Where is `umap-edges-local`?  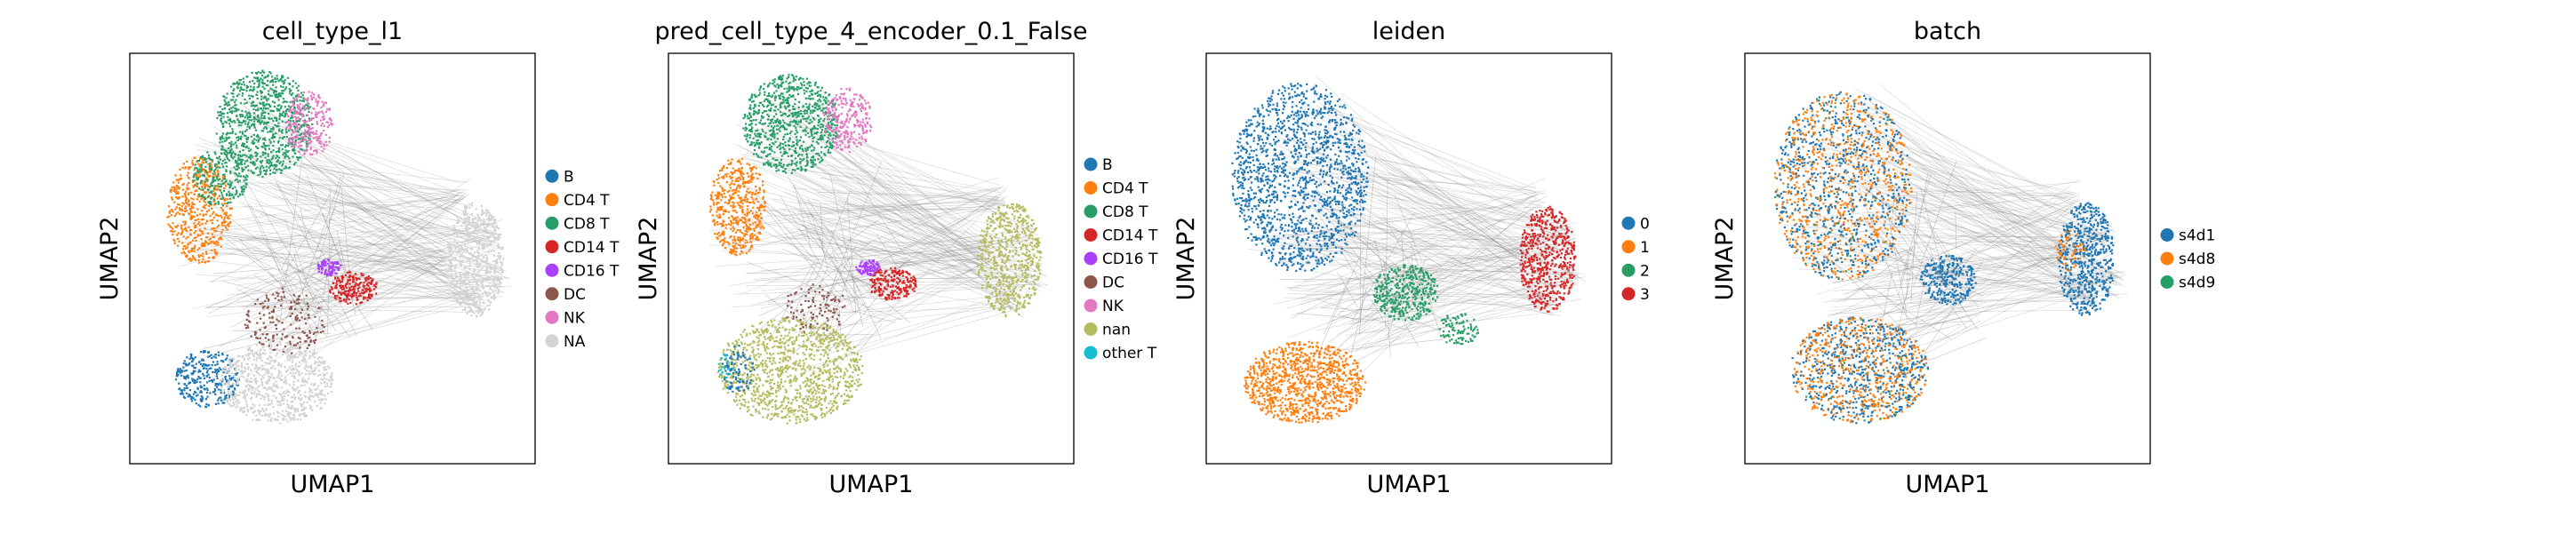 umap-edges-local is located at coordinates (288, 257).